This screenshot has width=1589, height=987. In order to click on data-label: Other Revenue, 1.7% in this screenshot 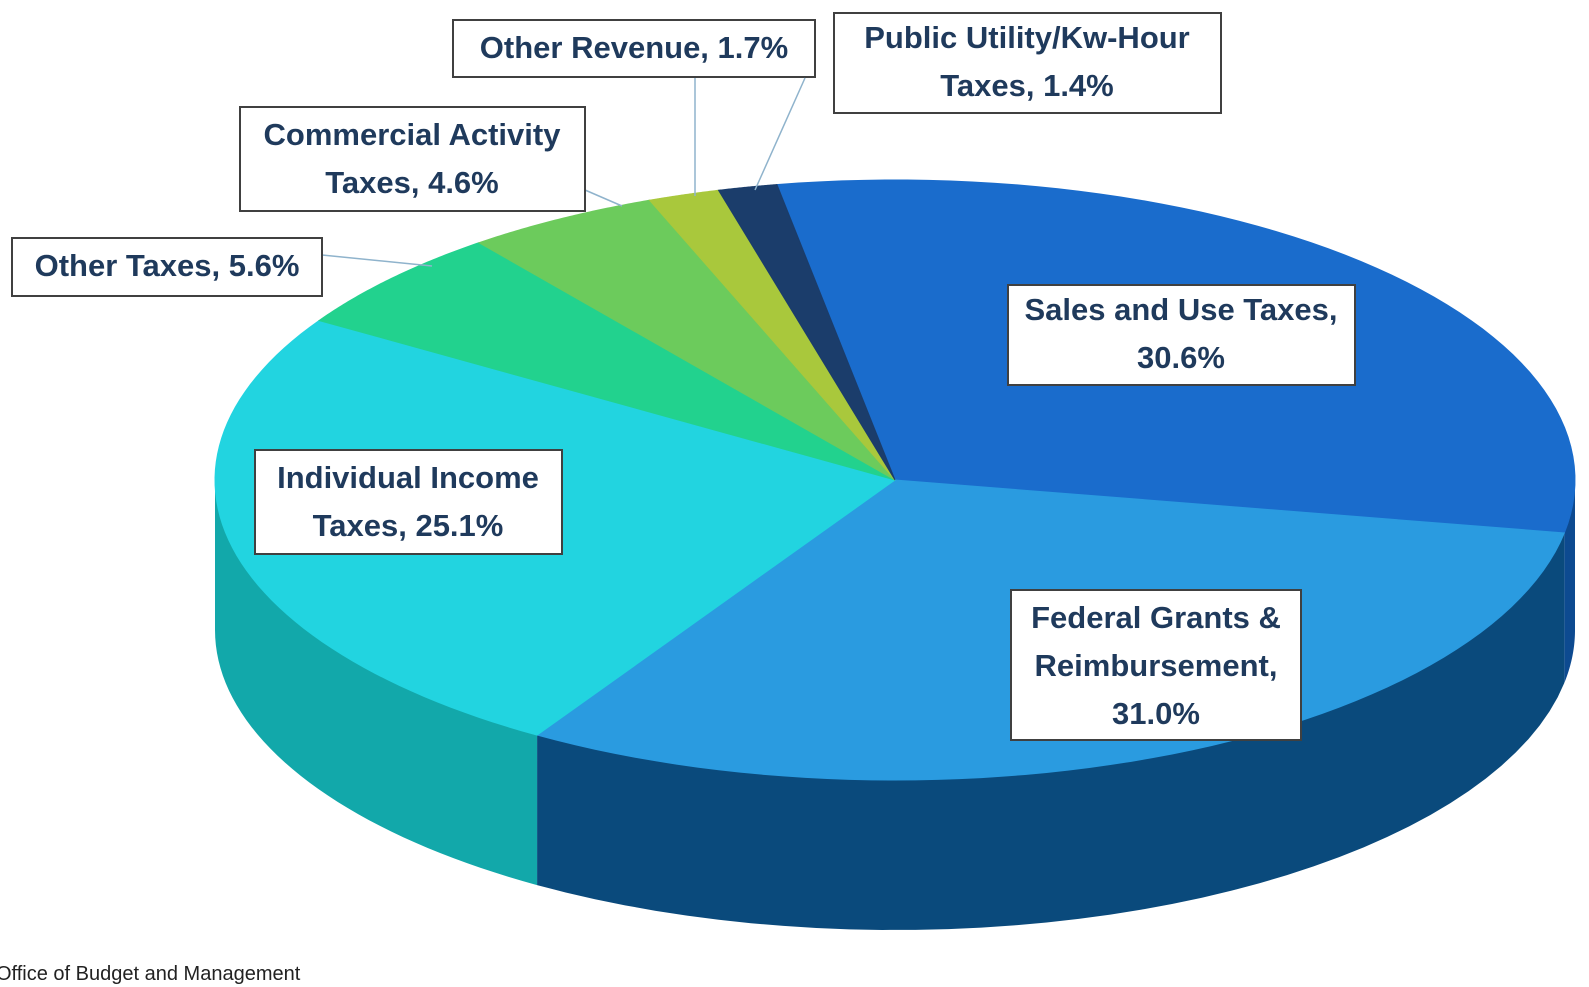, I will do `click(634, 47)`.